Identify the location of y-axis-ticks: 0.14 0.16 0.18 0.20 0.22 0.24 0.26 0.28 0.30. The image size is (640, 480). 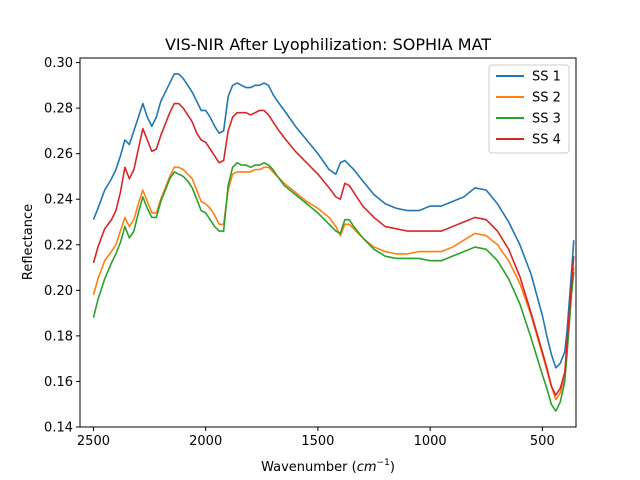
(62, 246).